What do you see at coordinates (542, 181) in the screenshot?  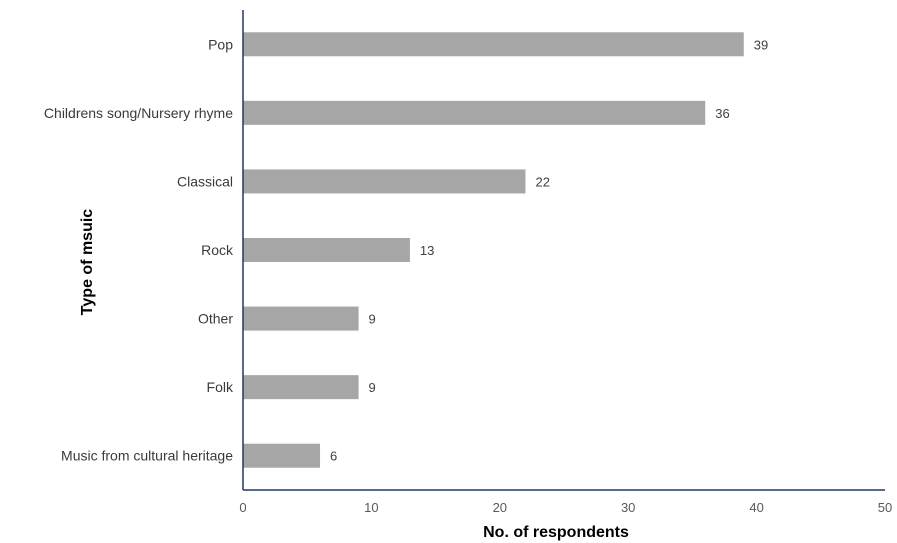 I see `data-label: 22` at bounding box center [542, 181].